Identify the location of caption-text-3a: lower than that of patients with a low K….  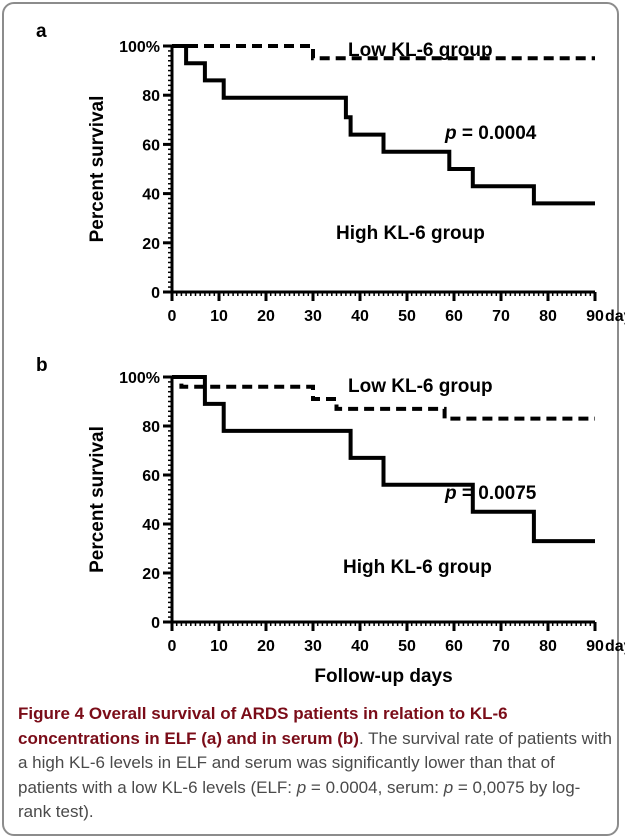
(286, 775).